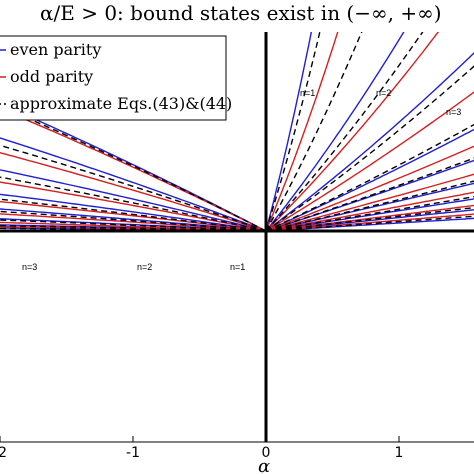 The height and width of the screenshot is (474, 474). What do you see at coordinates (55, 49) in the screenshot?
I see `legend-label-even: even parity` at bounding box center [55, 49].